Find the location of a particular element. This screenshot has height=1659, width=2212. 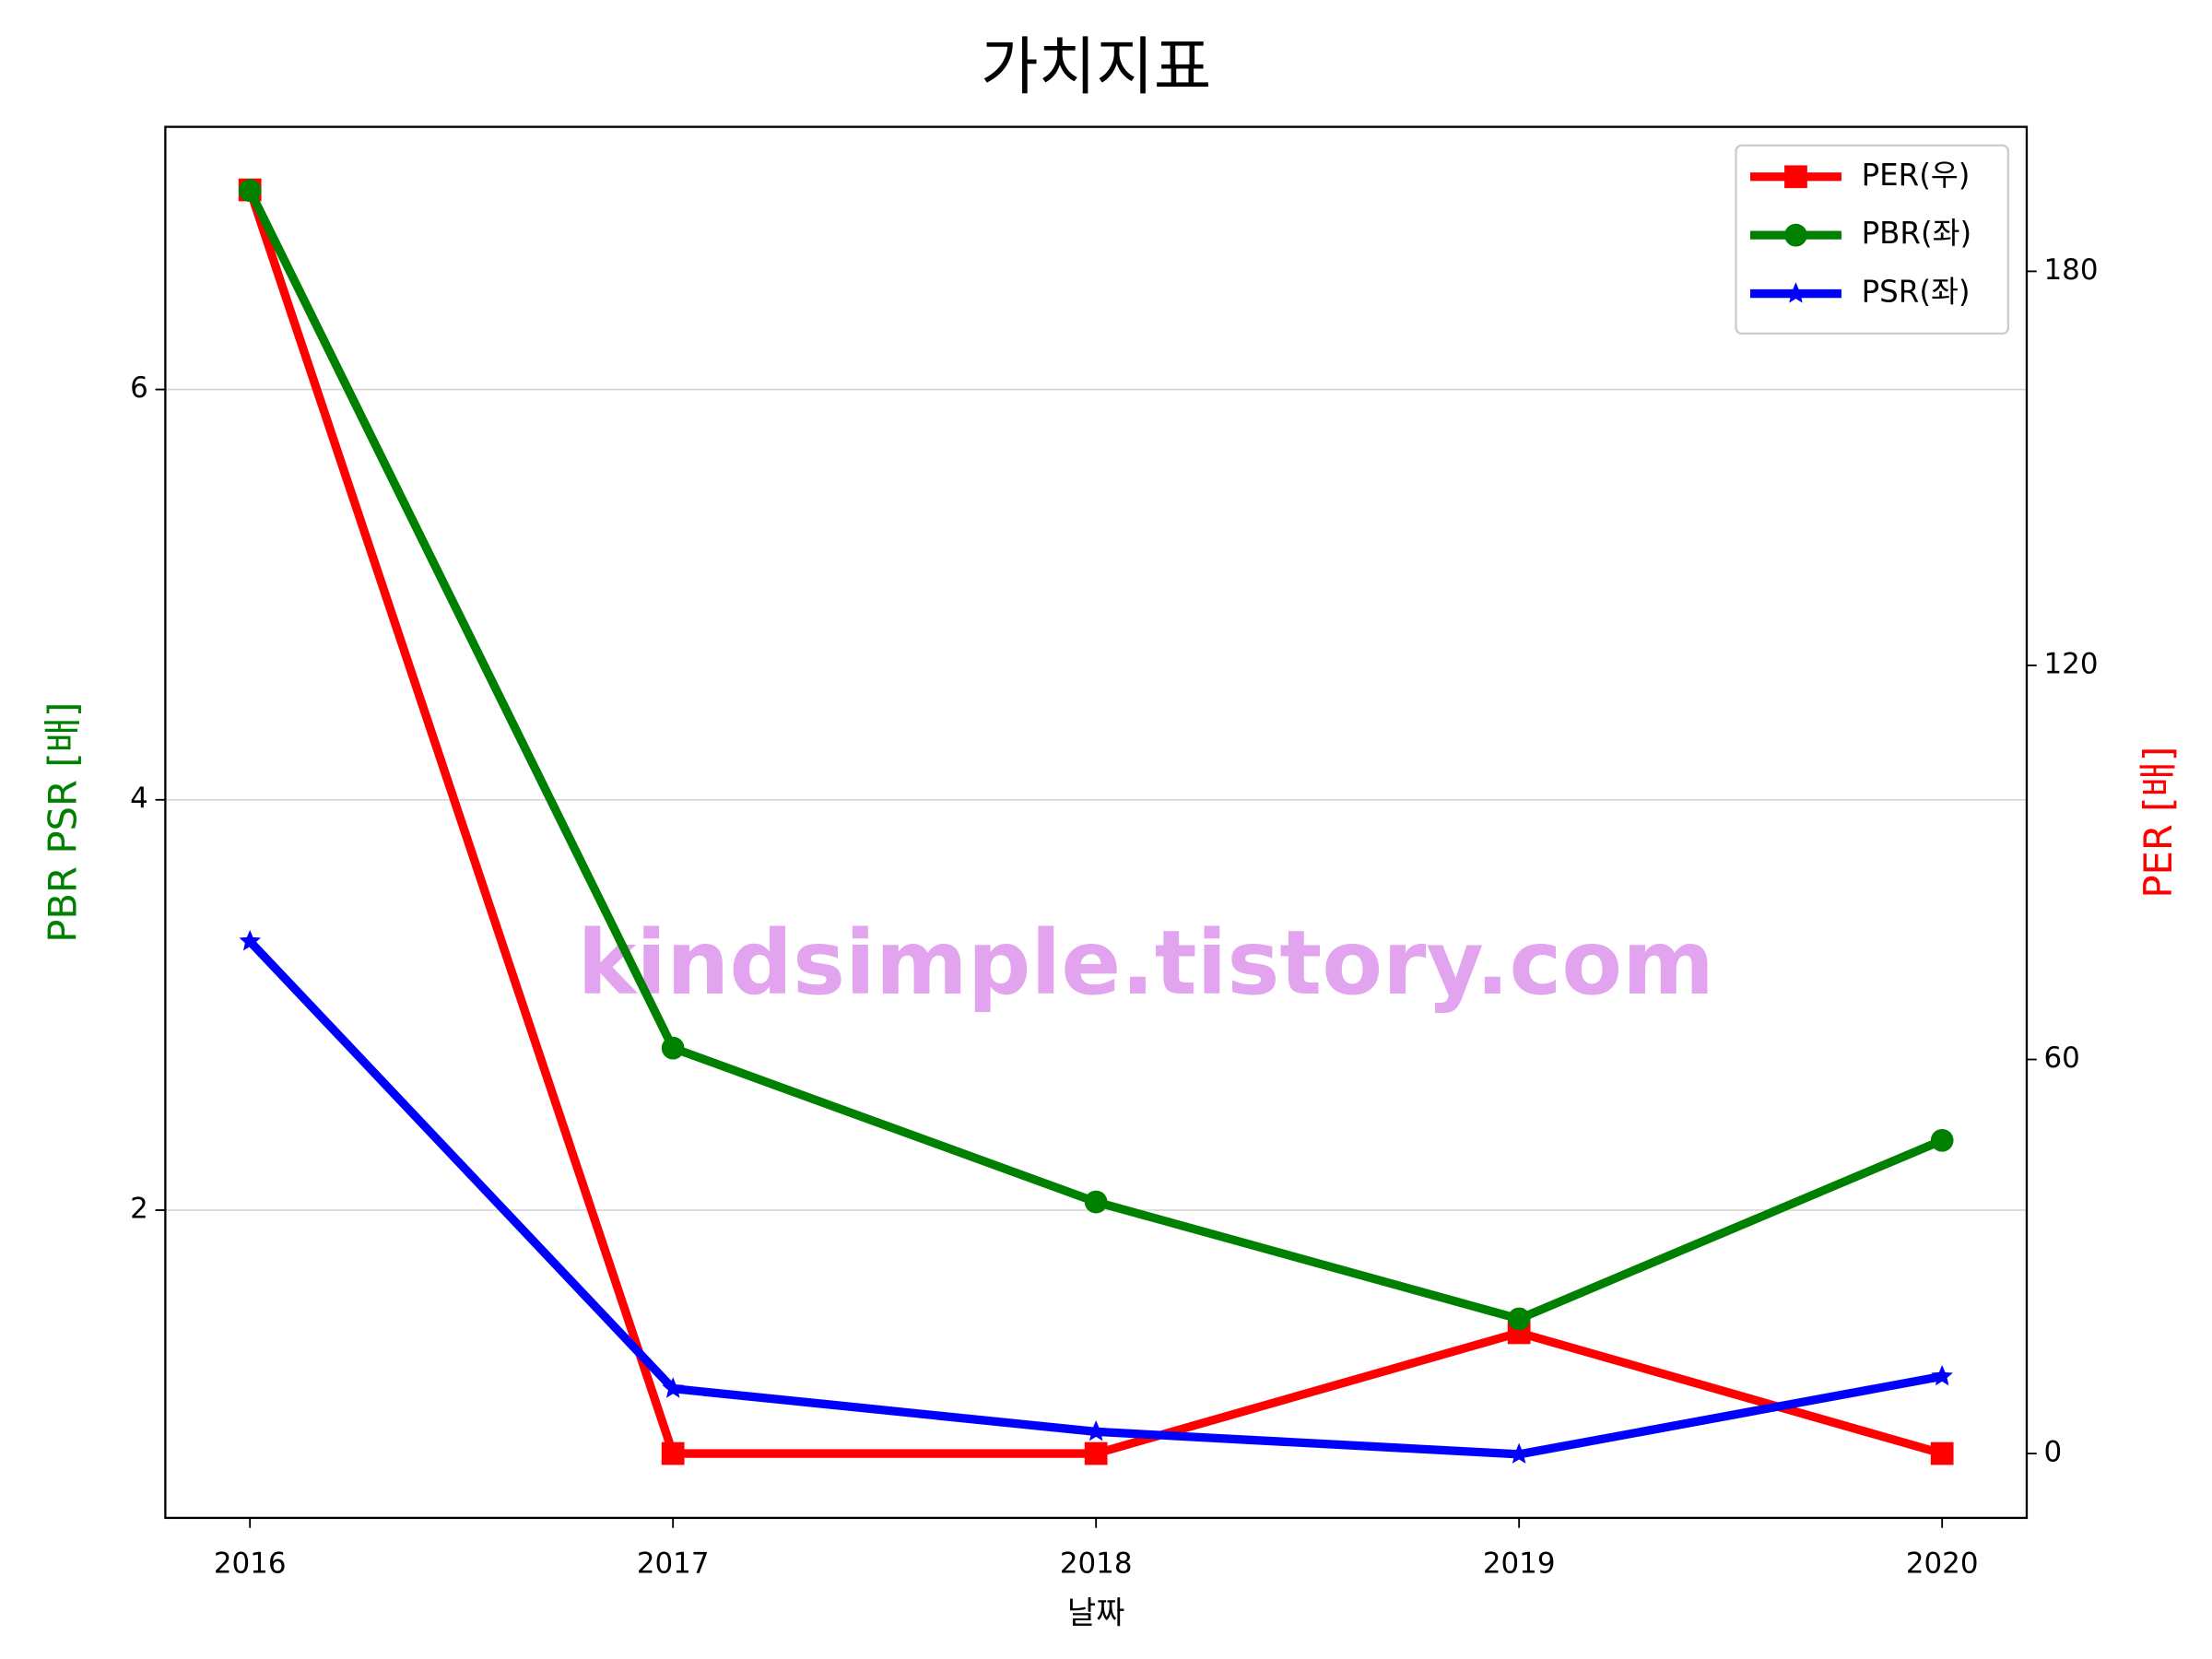

x-tick-label: 2017 is located at coordinates (673, 1563).